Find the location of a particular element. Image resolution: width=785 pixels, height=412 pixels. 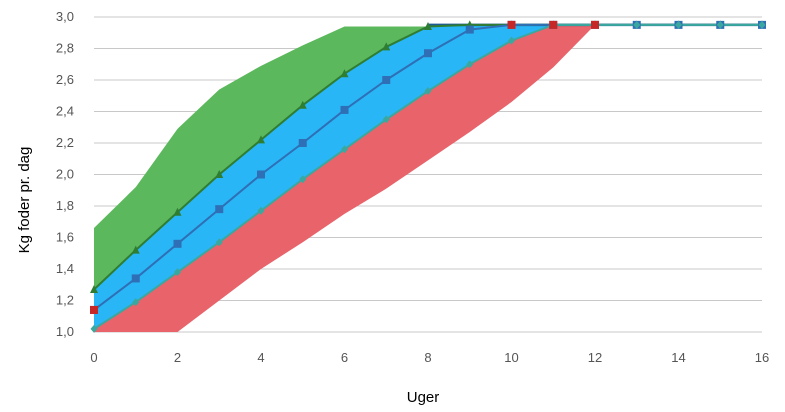

y-tick-label: 2,4 is located at coordinates (65, 111).